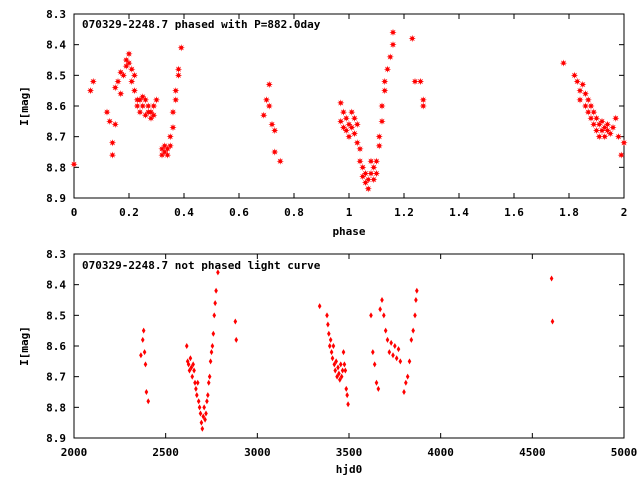 This screenshot has height=480, width=640. I want to click on y-tick-label: 8.7, so click(56, 137).